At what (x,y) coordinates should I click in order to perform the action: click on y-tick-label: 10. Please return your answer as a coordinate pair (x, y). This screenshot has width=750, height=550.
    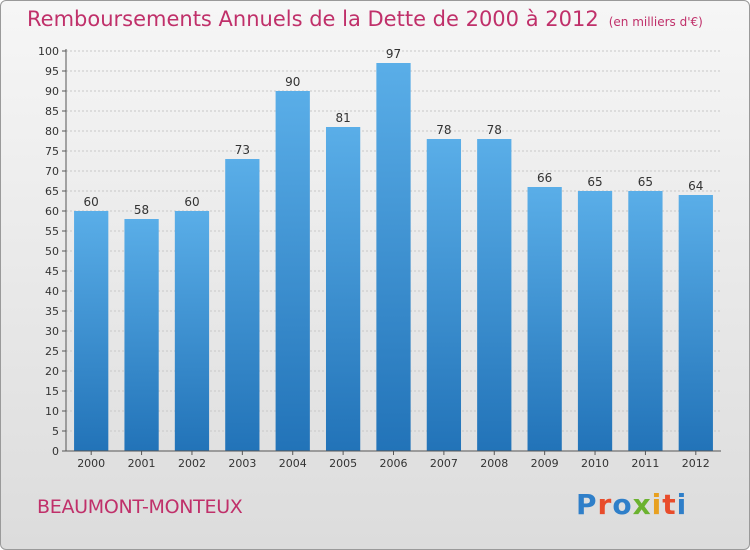
    Looking at the image, I should click on (52, 411).